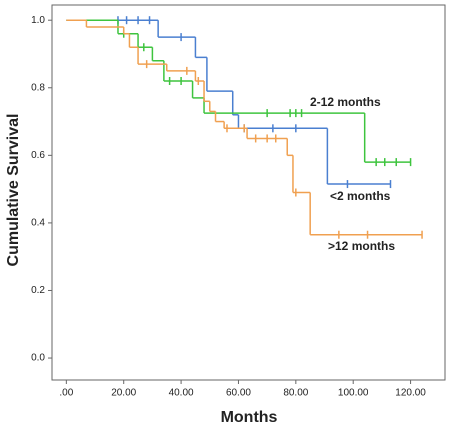  Describe the element at coordinates (38, 87) in the screenshot. I see `y-tick-label: 0.8` at that location.